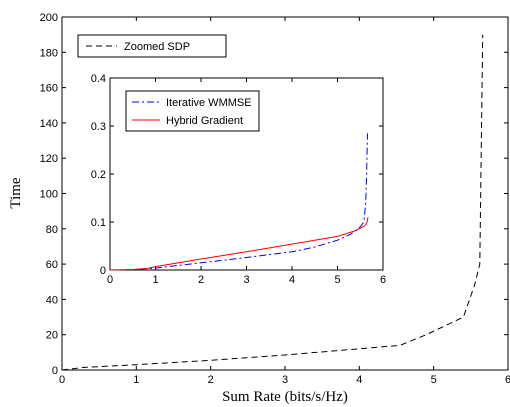 This screenshot has width=510, height=407. What do you see at coordinates (239, 244) in the screenshot?
I see `series-line-hybrid-gradient` at bounding box center [239, 244].